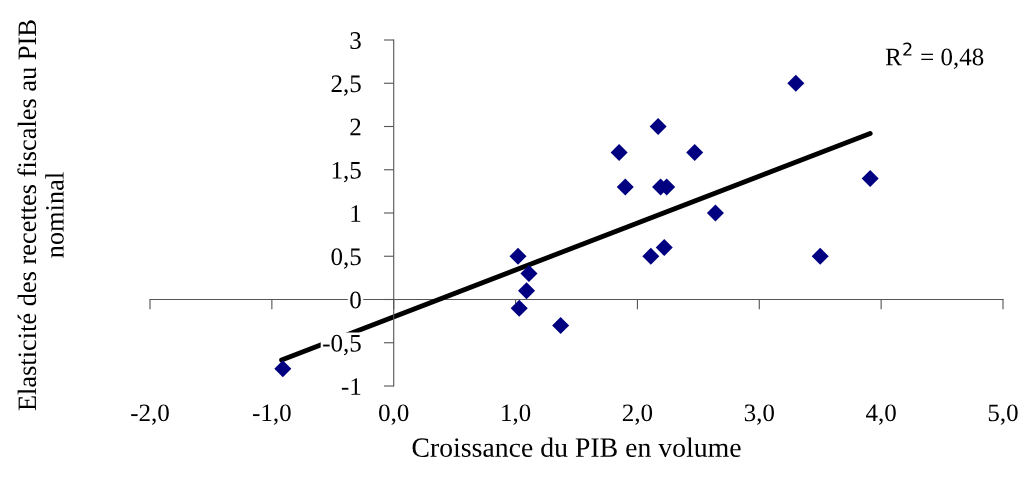 Image resolution: width=1024 pixels, height=485 pixels. I want to click on y-axis-title: Elasticité des recettes fiscales au PIB nominal, so click(40, 215).